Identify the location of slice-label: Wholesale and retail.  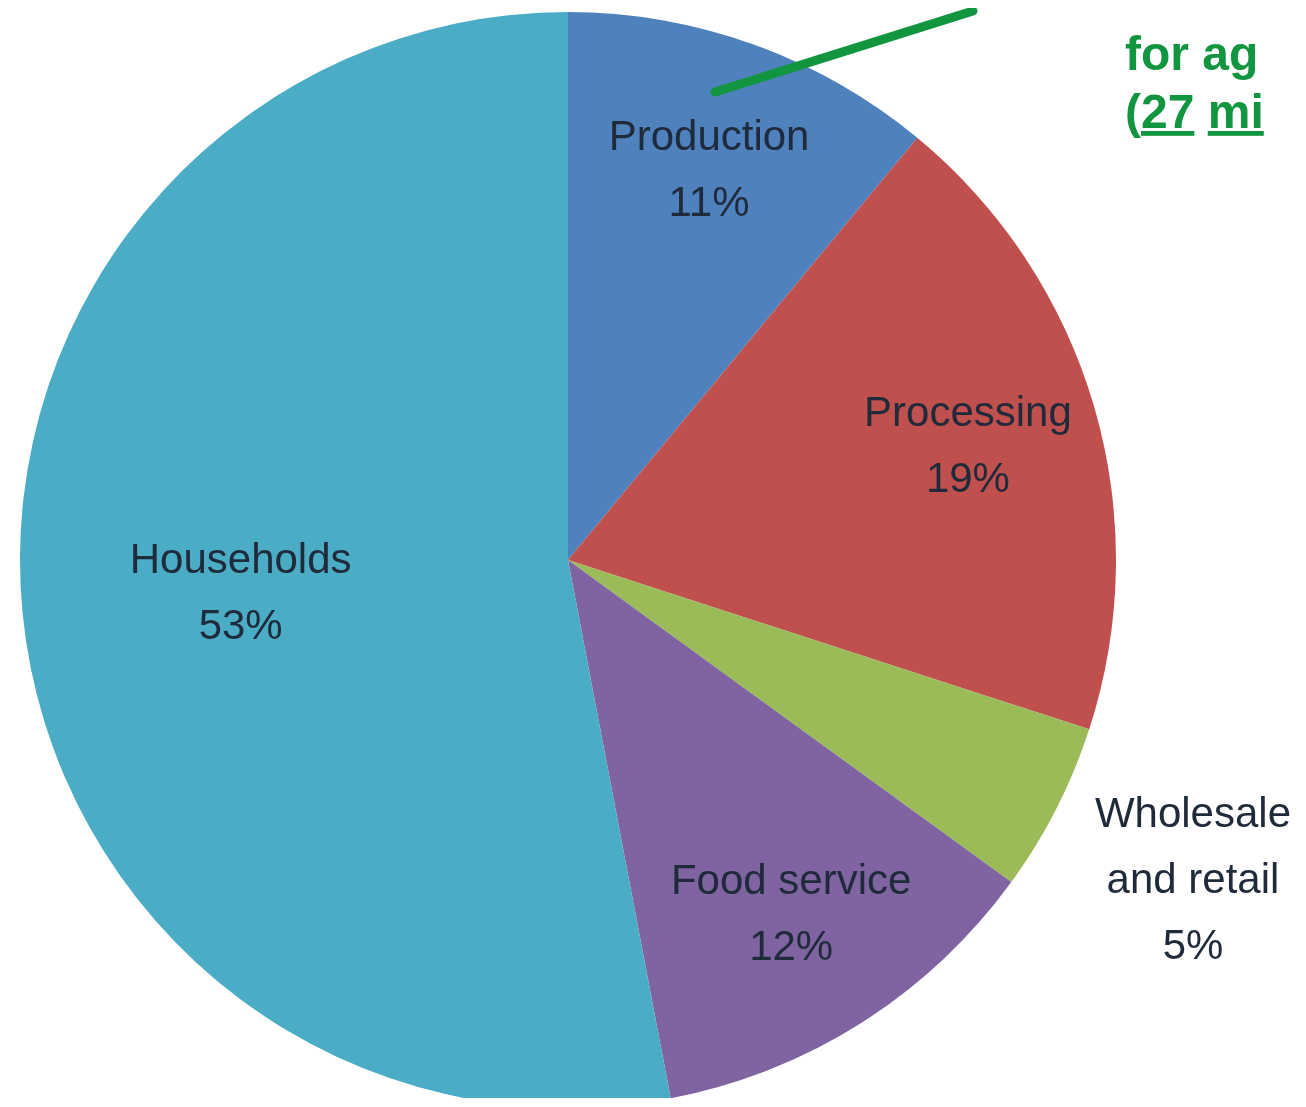
(1193, 845).